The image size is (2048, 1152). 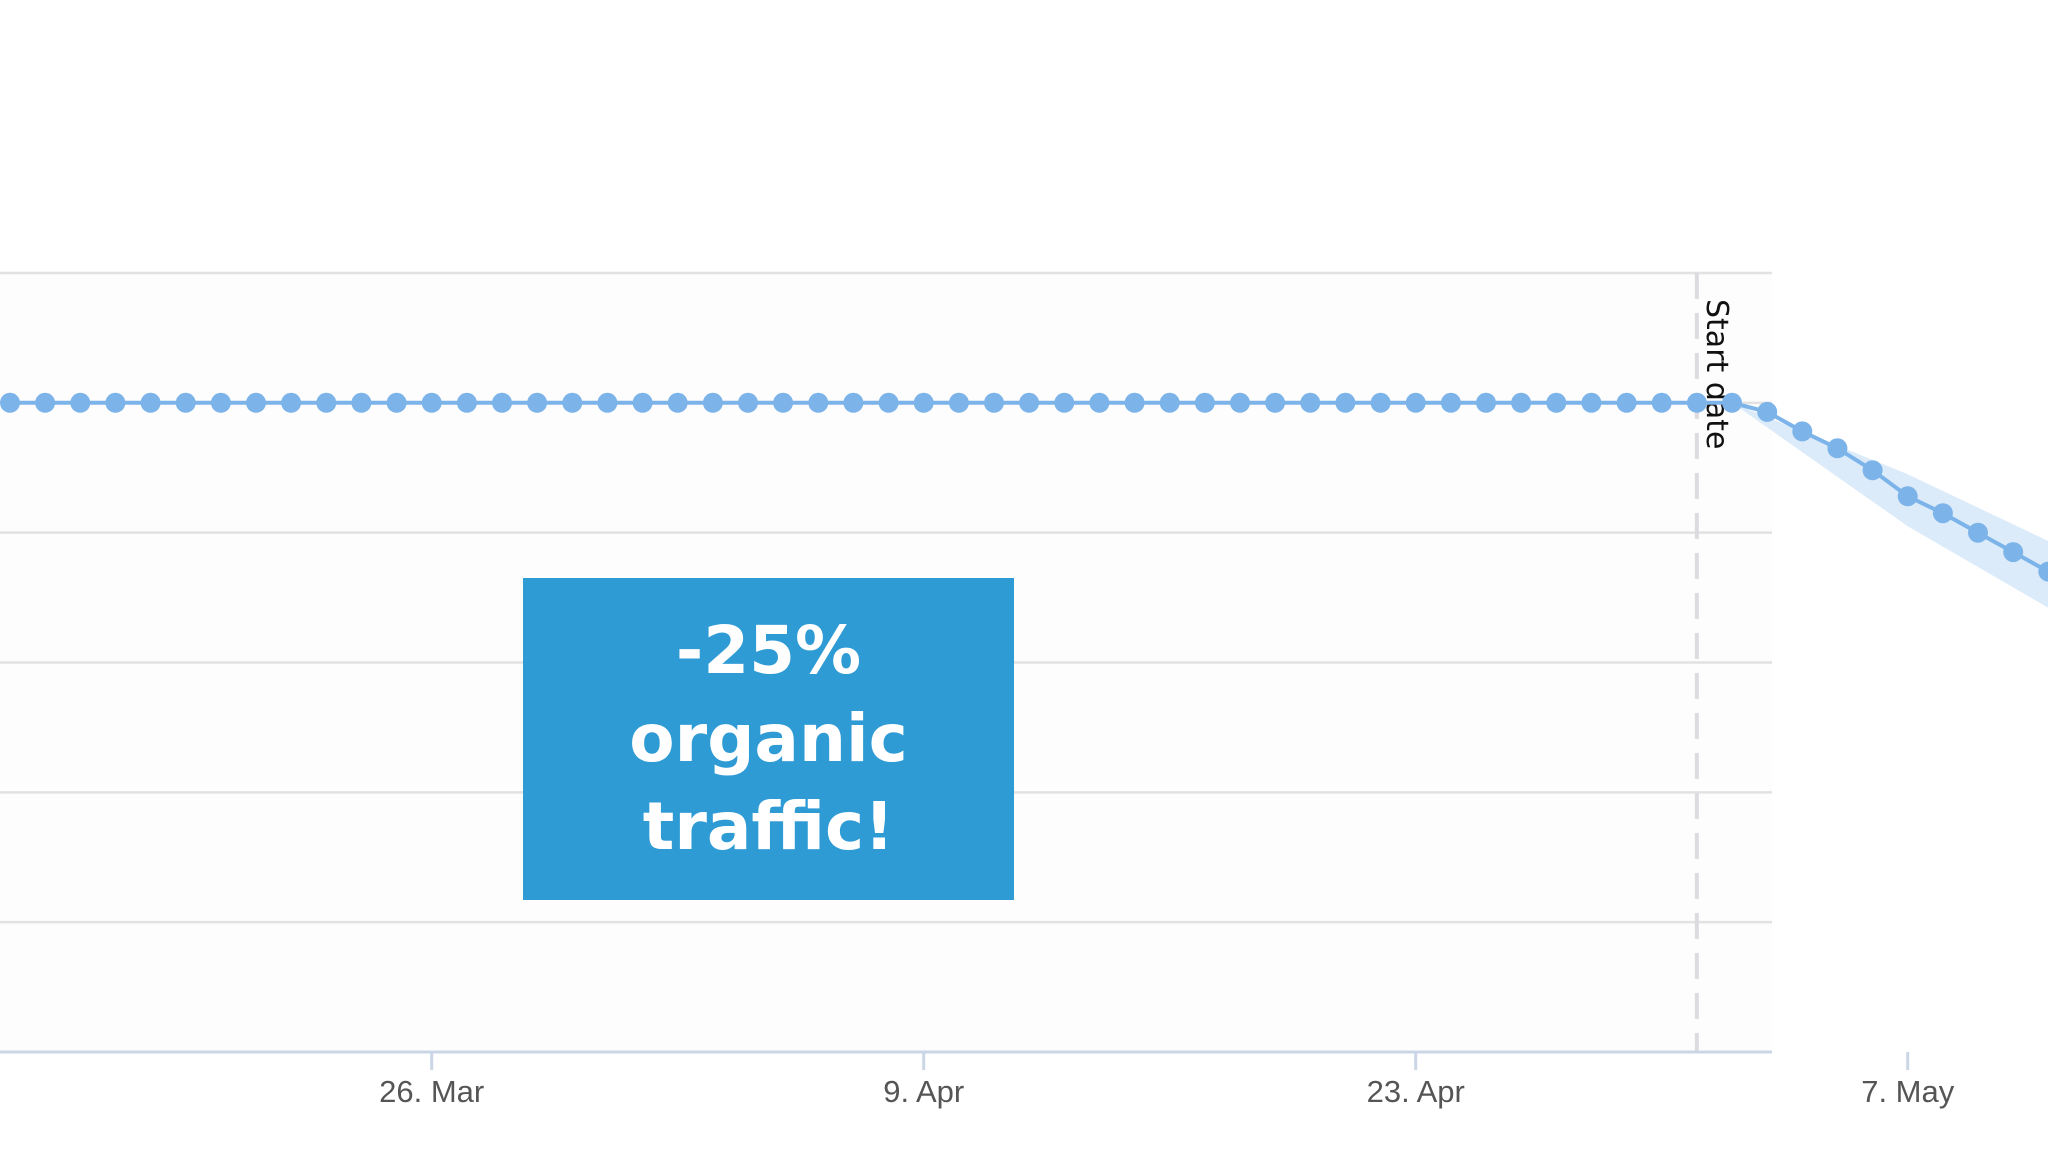 I want to click on start-date-label: Start date, so click(x=1716, y=374).